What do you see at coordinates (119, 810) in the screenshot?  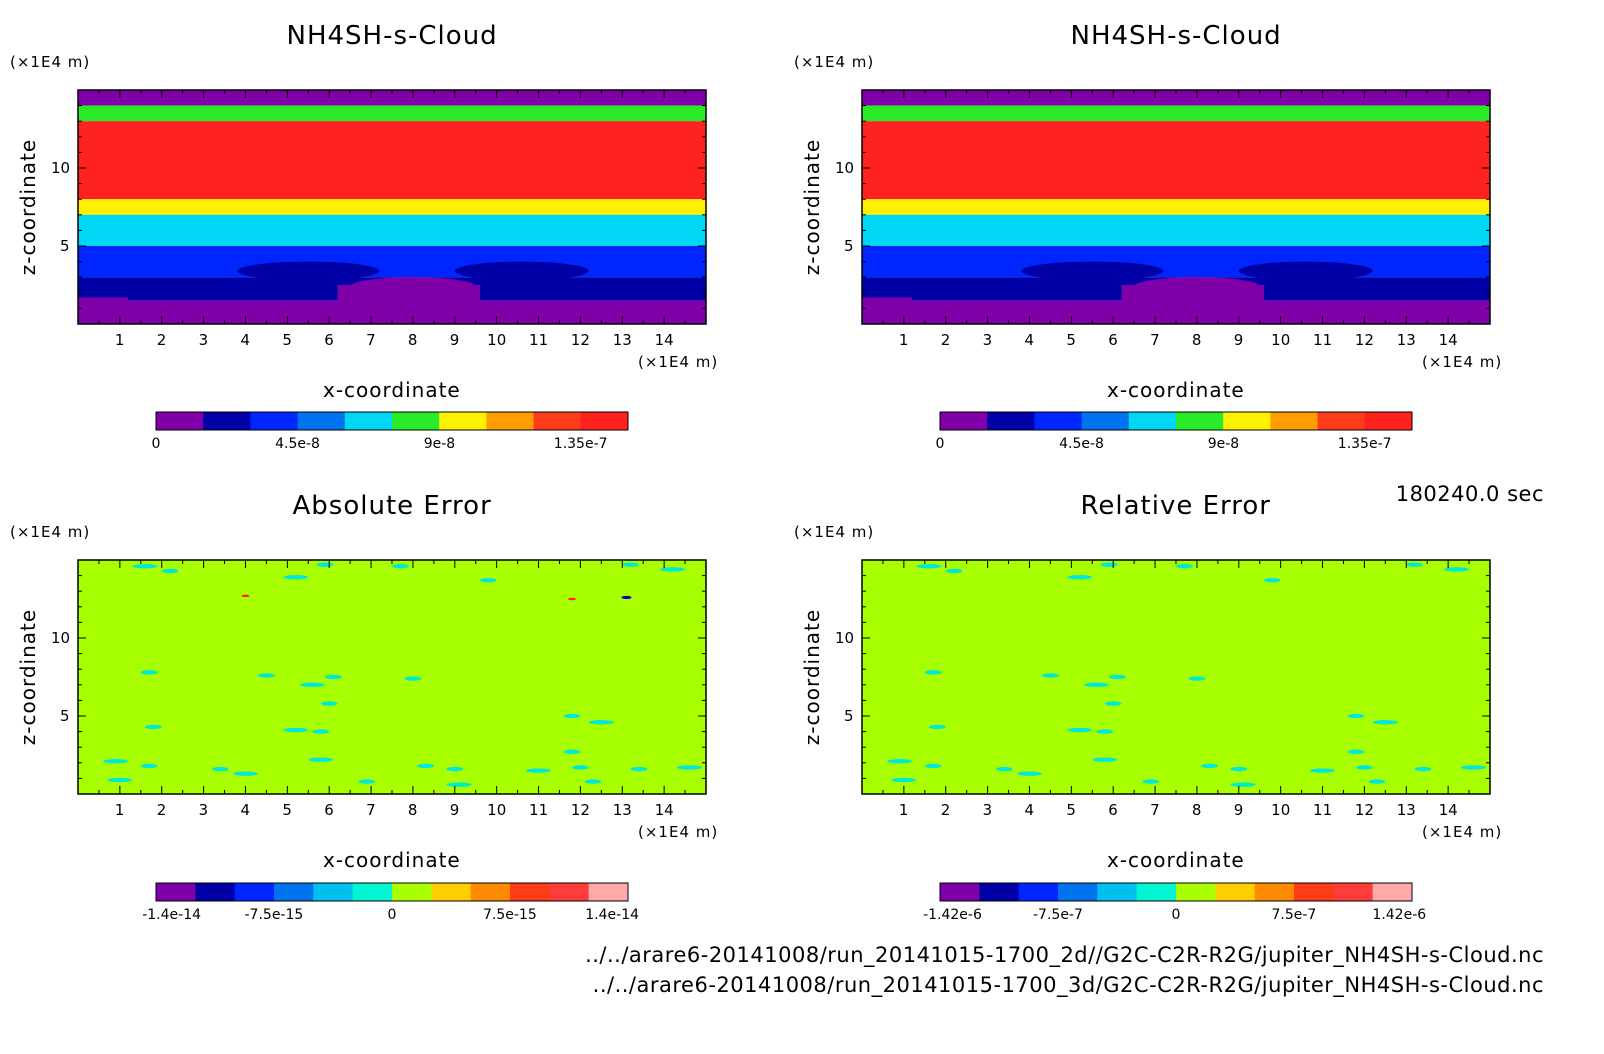 I see `x-tick-label: 1` at bounding box center [119, 810].